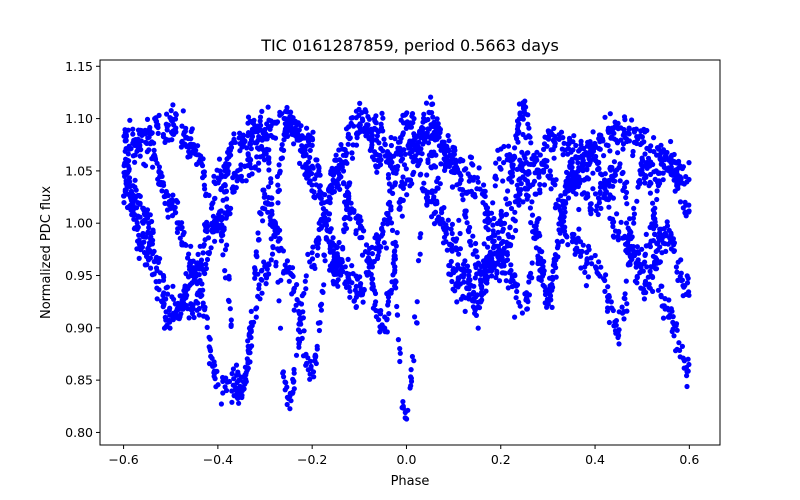  Describe the element at coordinates (123, 459) in the screenshot. I see `x-tick-label: −0.6` at that location.